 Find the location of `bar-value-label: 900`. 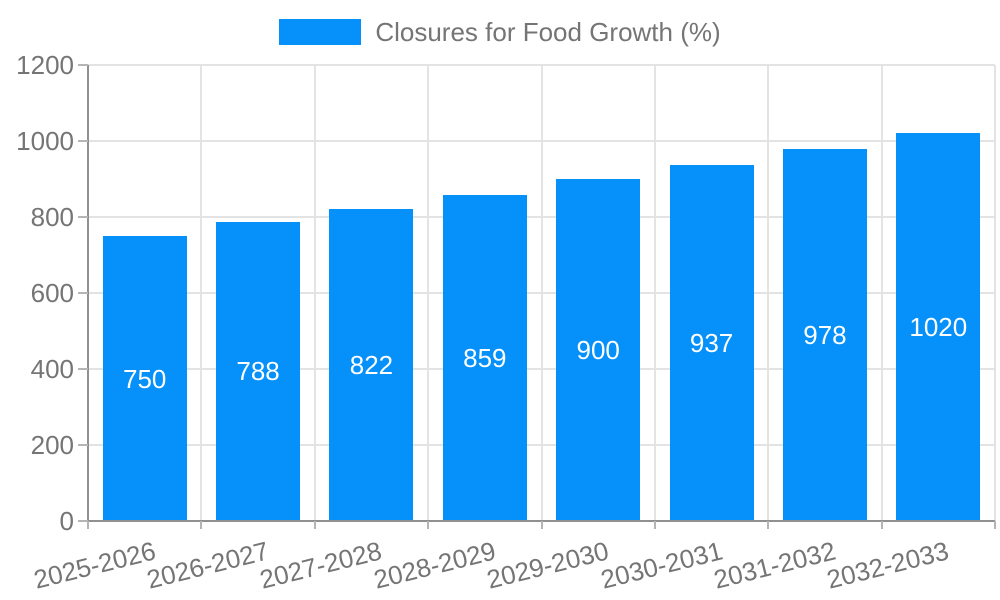

bar-value-label: 900 is located at coordinates (598, 350).